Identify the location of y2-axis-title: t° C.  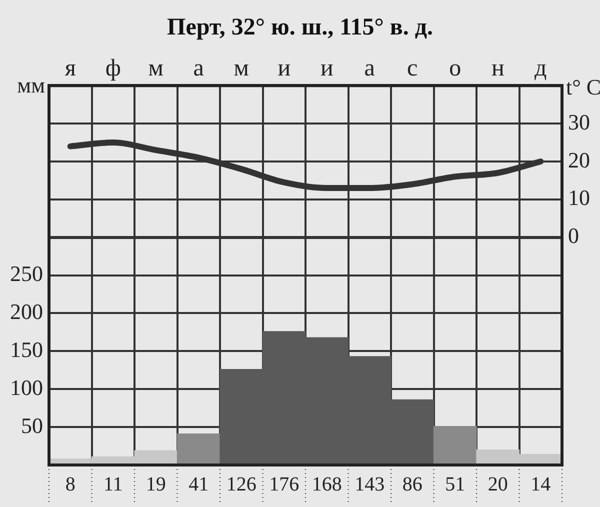
(583, 87).